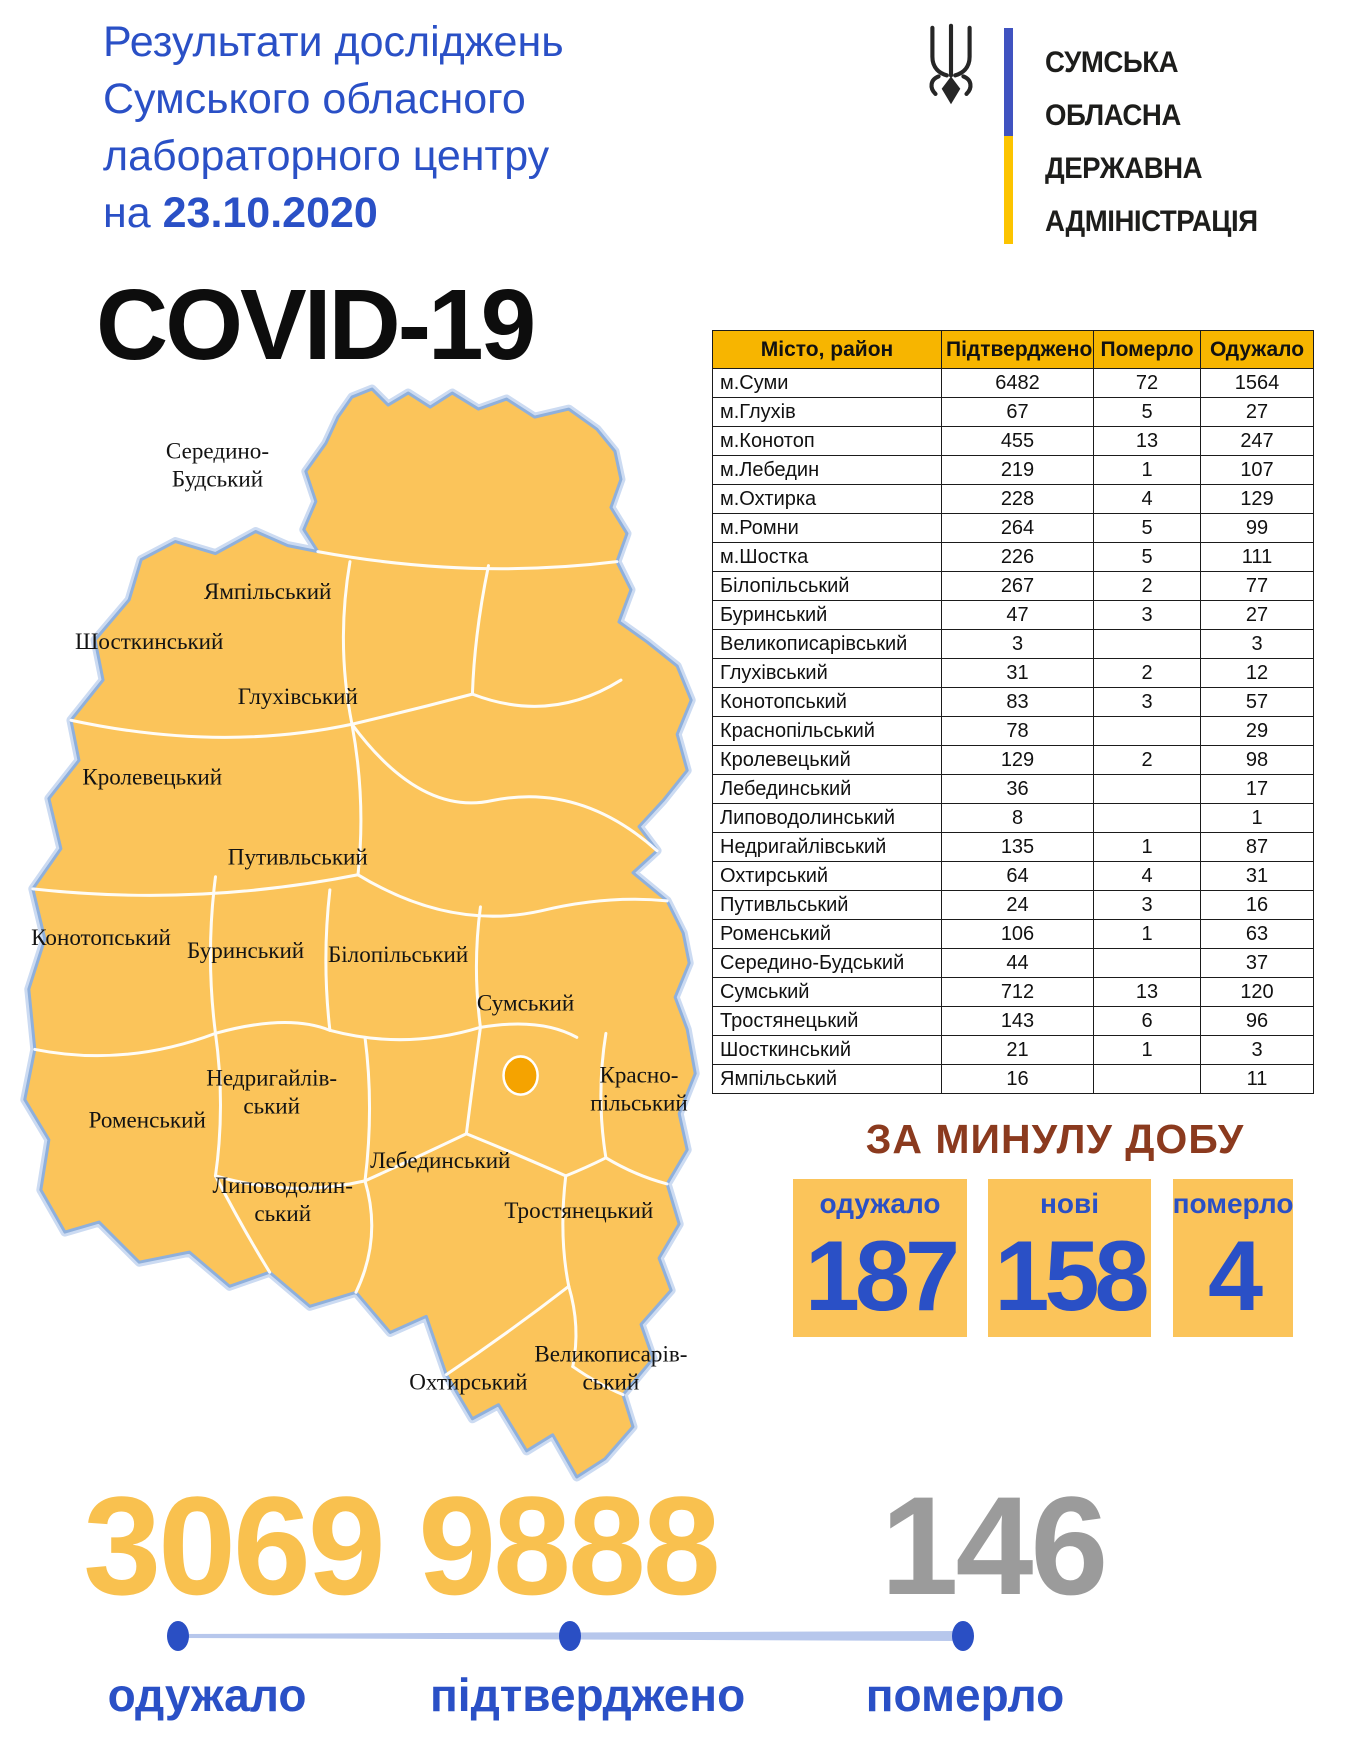  What do you see at coordinates (1147, 349) in the screenshot?
I see `col-header-died: Померло` at bounding box center [1147, 349].